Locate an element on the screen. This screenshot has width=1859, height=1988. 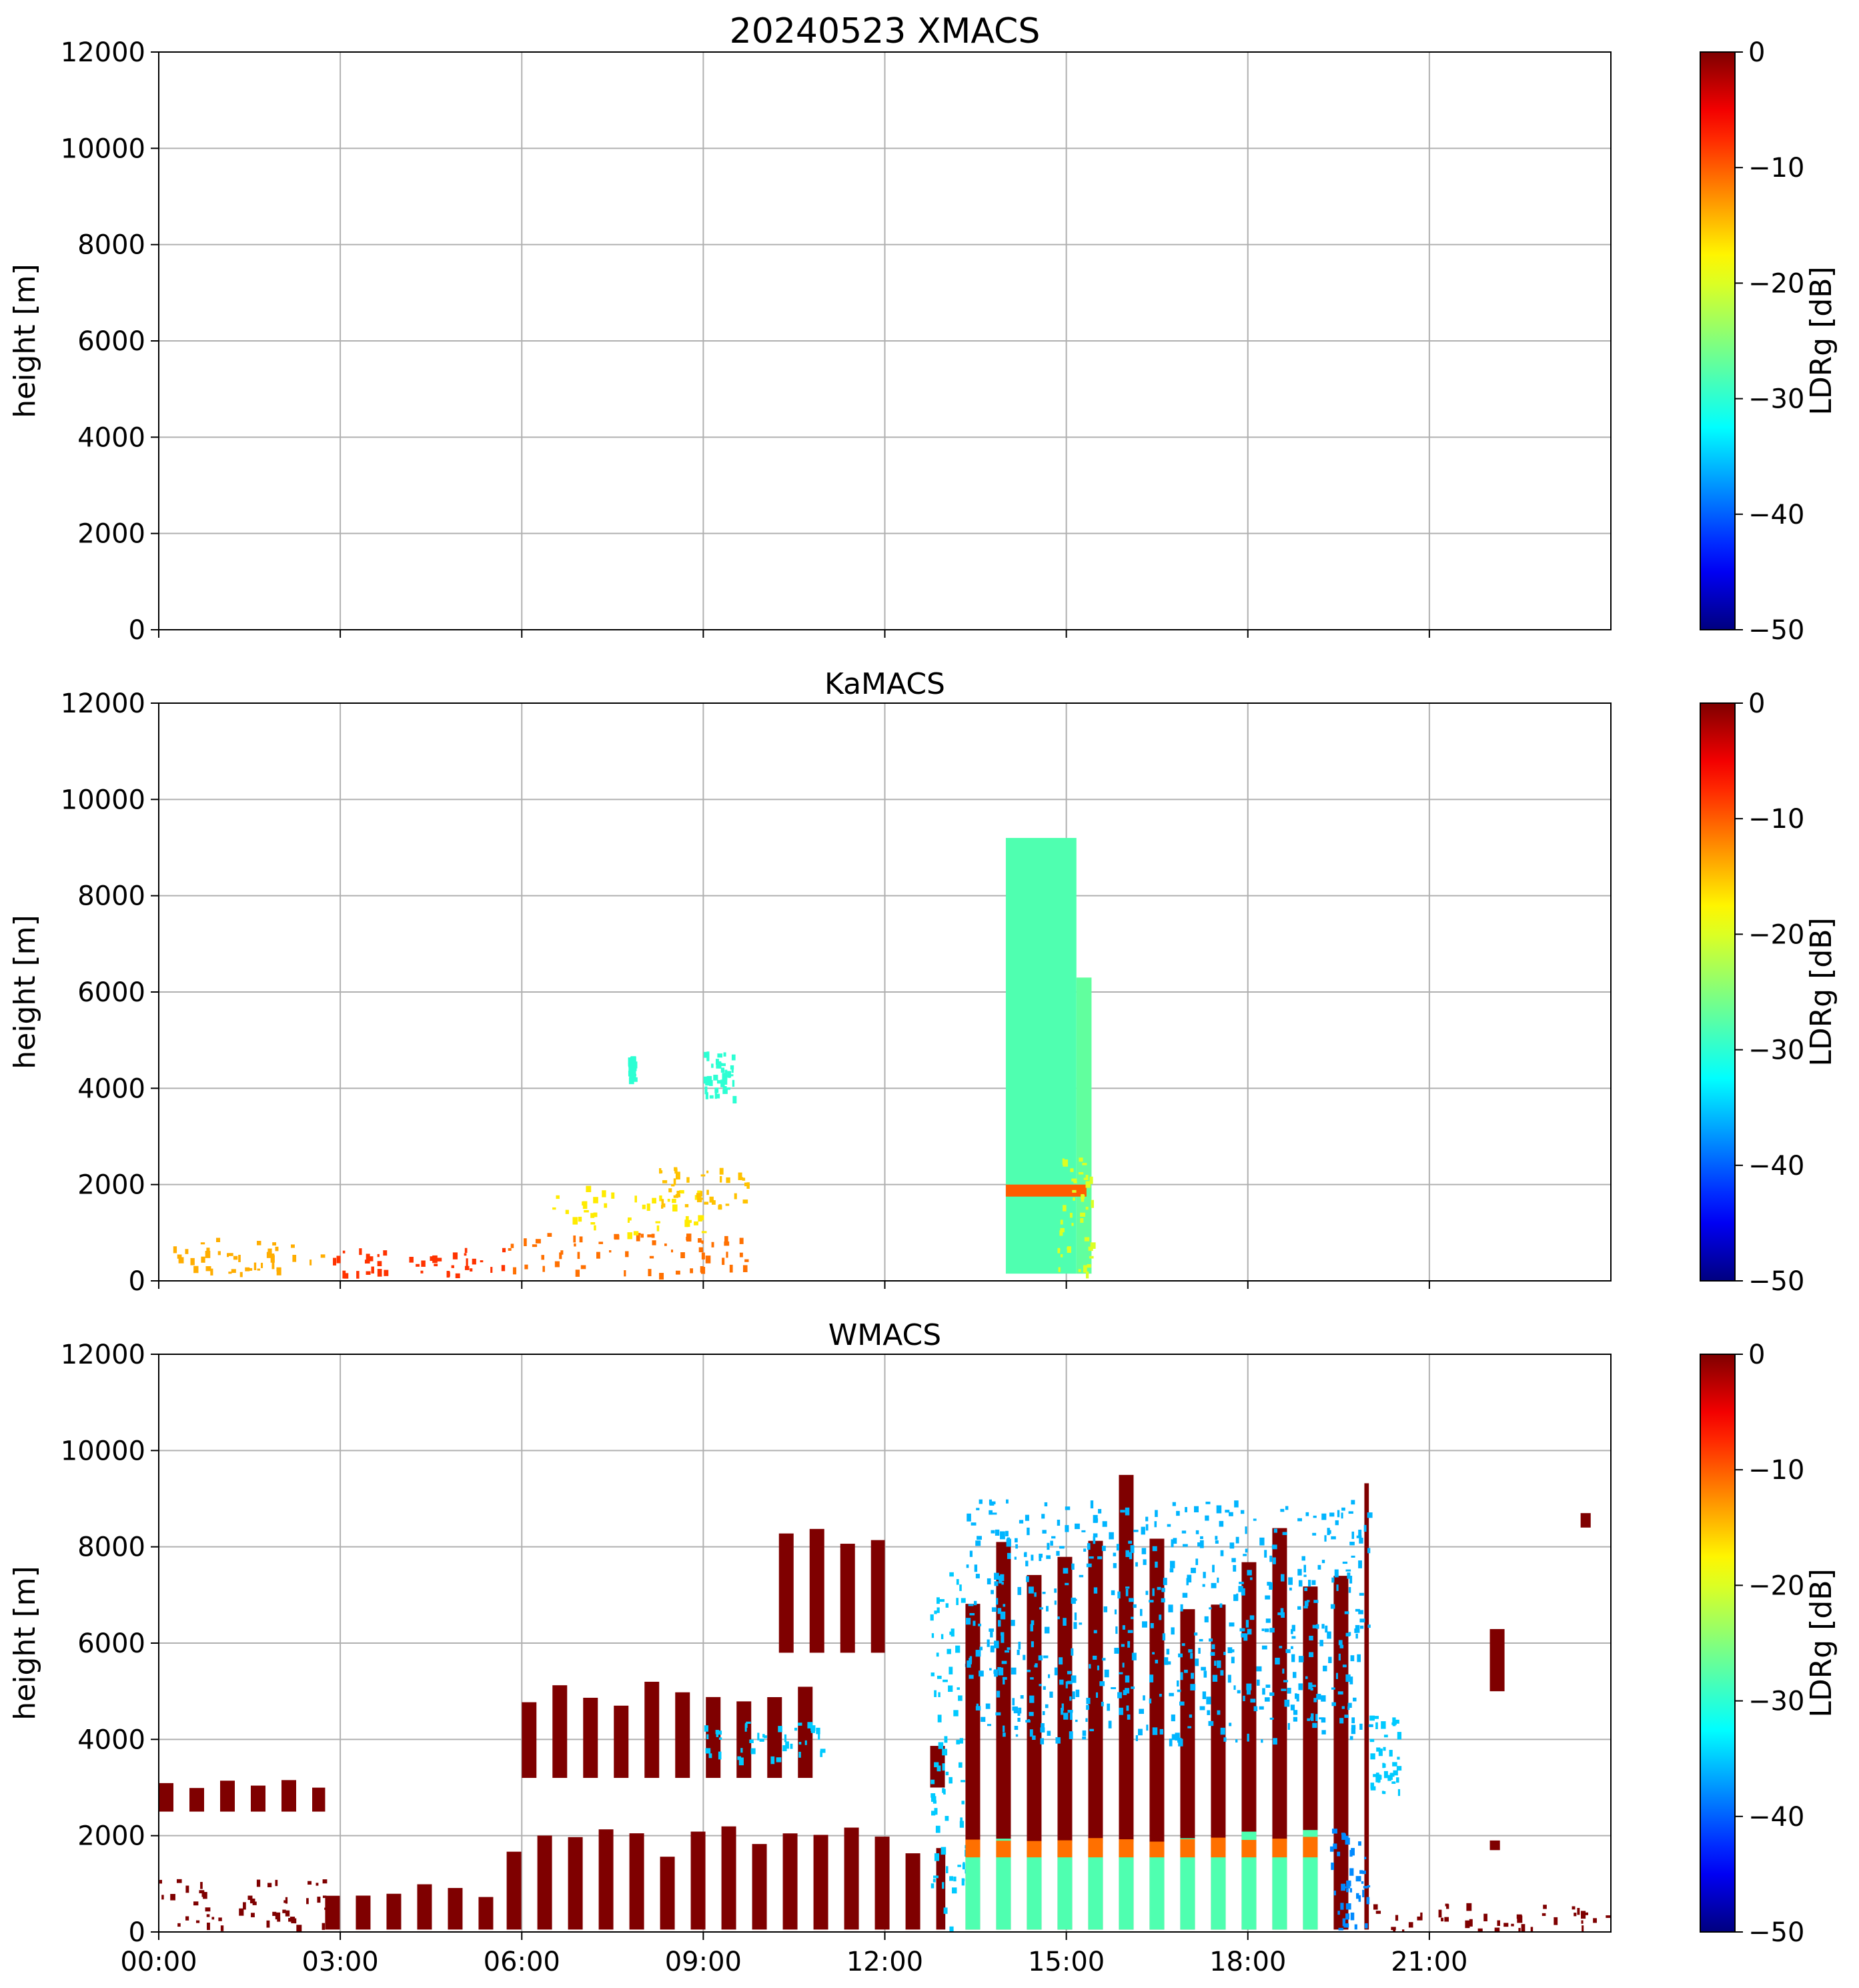
x-tick-label: 21:00 is located at coordinates (1429, 1962).